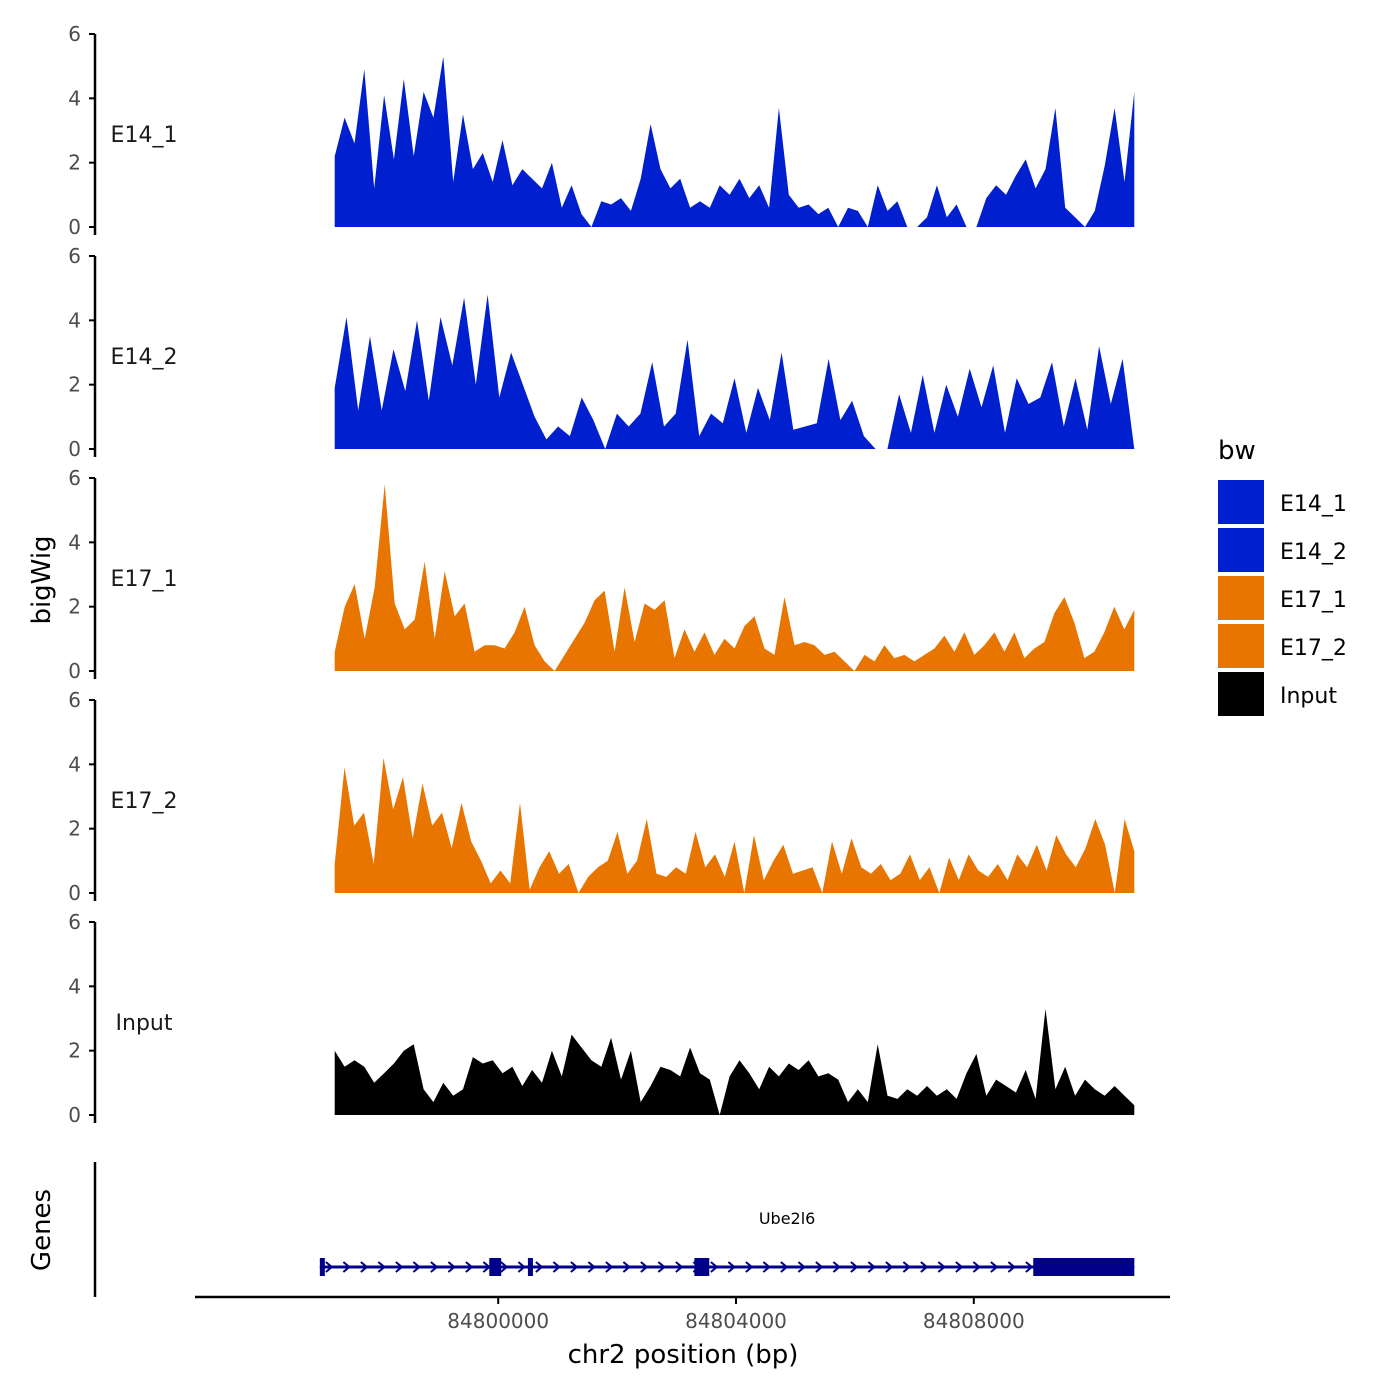  Describe the element at coordinates (1313, 648) in the screenshot. I see `legend-label: E17_2` at that location.